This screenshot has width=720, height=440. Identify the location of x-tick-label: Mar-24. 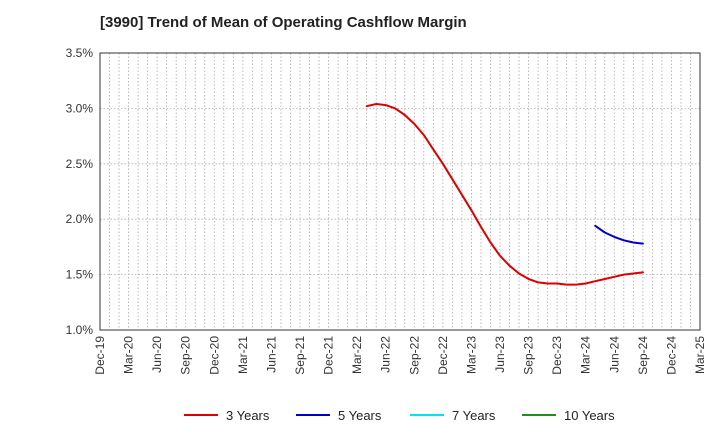
(586, 355).